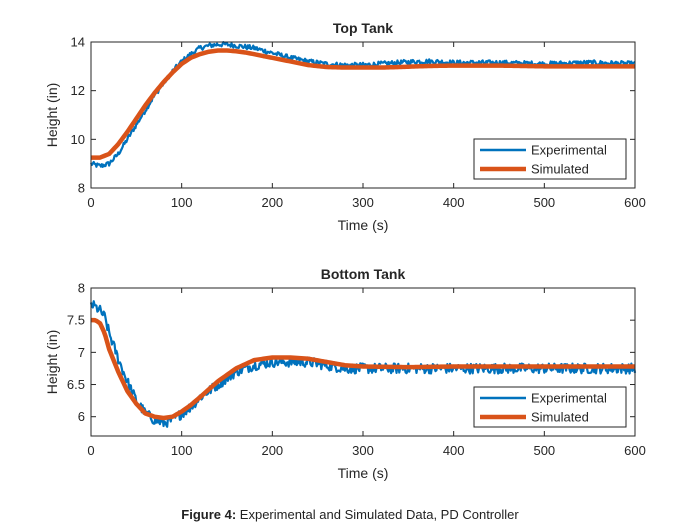 This screenshot has height=525, width=700. What do you see at coordinates (78, 139) in the screenshot?
I see `y-tick-label: 10` at bounding box center [78, 139].